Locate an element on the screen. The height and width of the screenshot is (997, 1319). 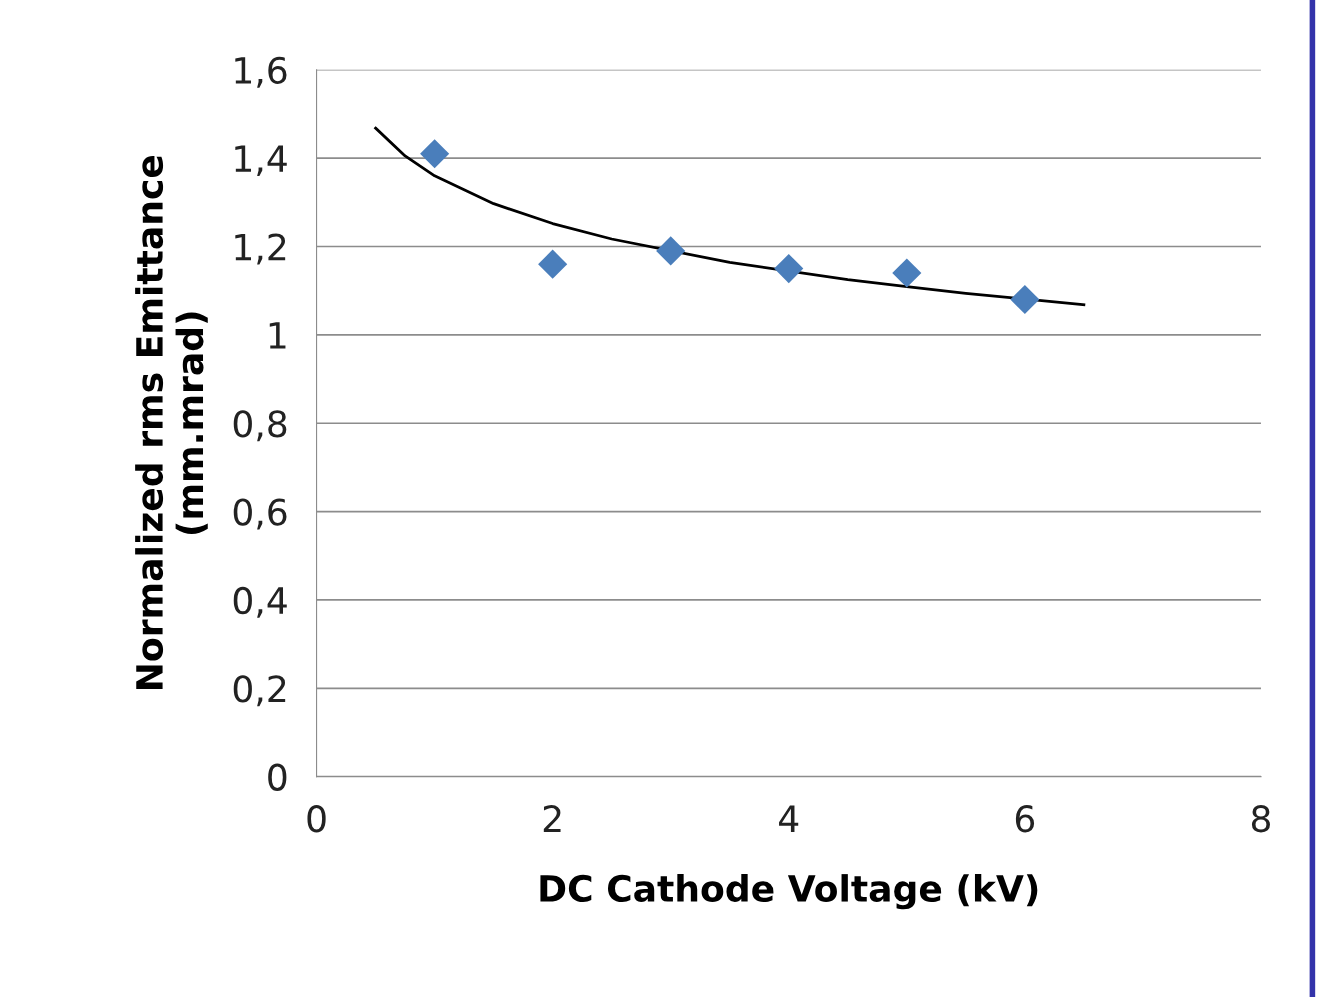
y-tick-label: 0,6 is located at coordinates (260, 514).